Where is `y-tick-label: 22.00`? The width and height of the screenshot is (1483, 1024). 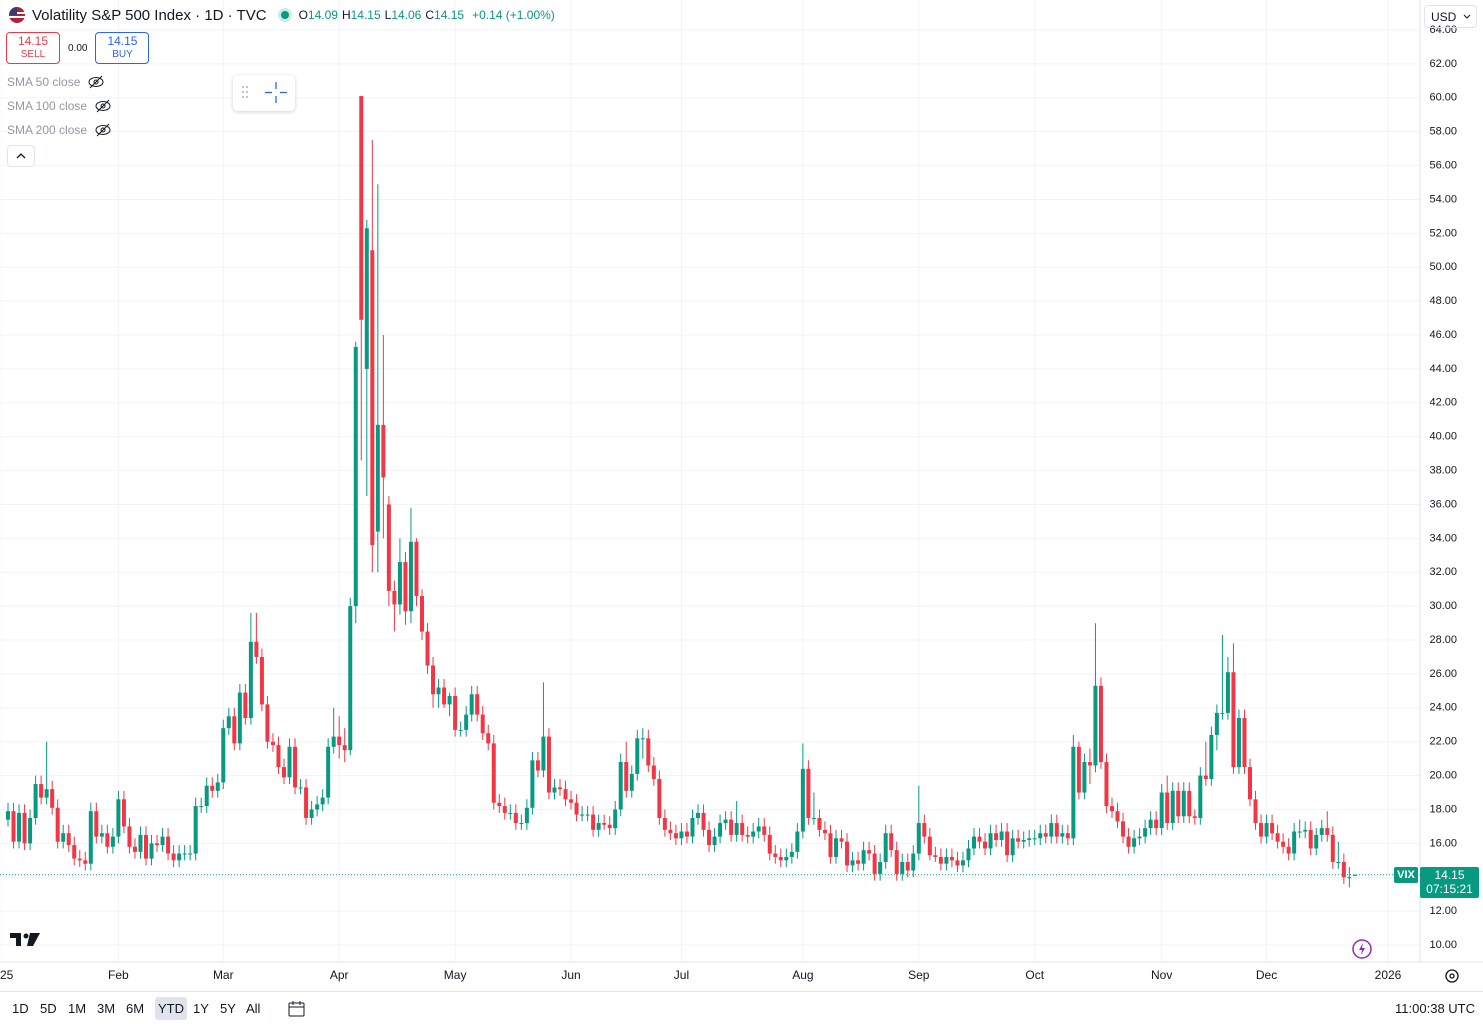
y-tick-label: 22.00 is located at coordinates (1443, 742).